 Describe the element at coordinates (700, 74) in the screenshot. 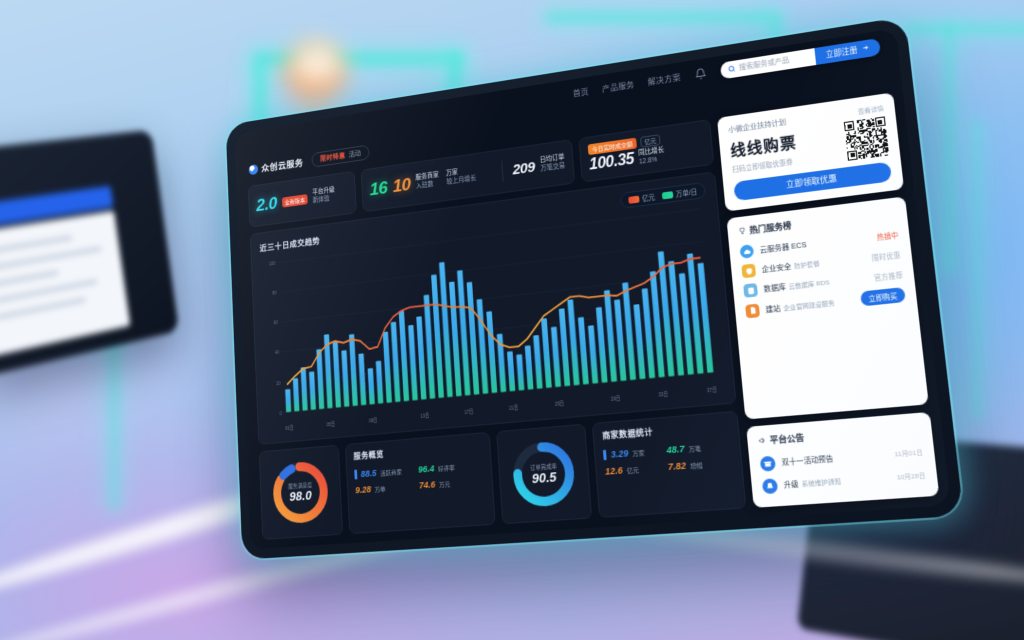

I see `bell-icon` at that location.